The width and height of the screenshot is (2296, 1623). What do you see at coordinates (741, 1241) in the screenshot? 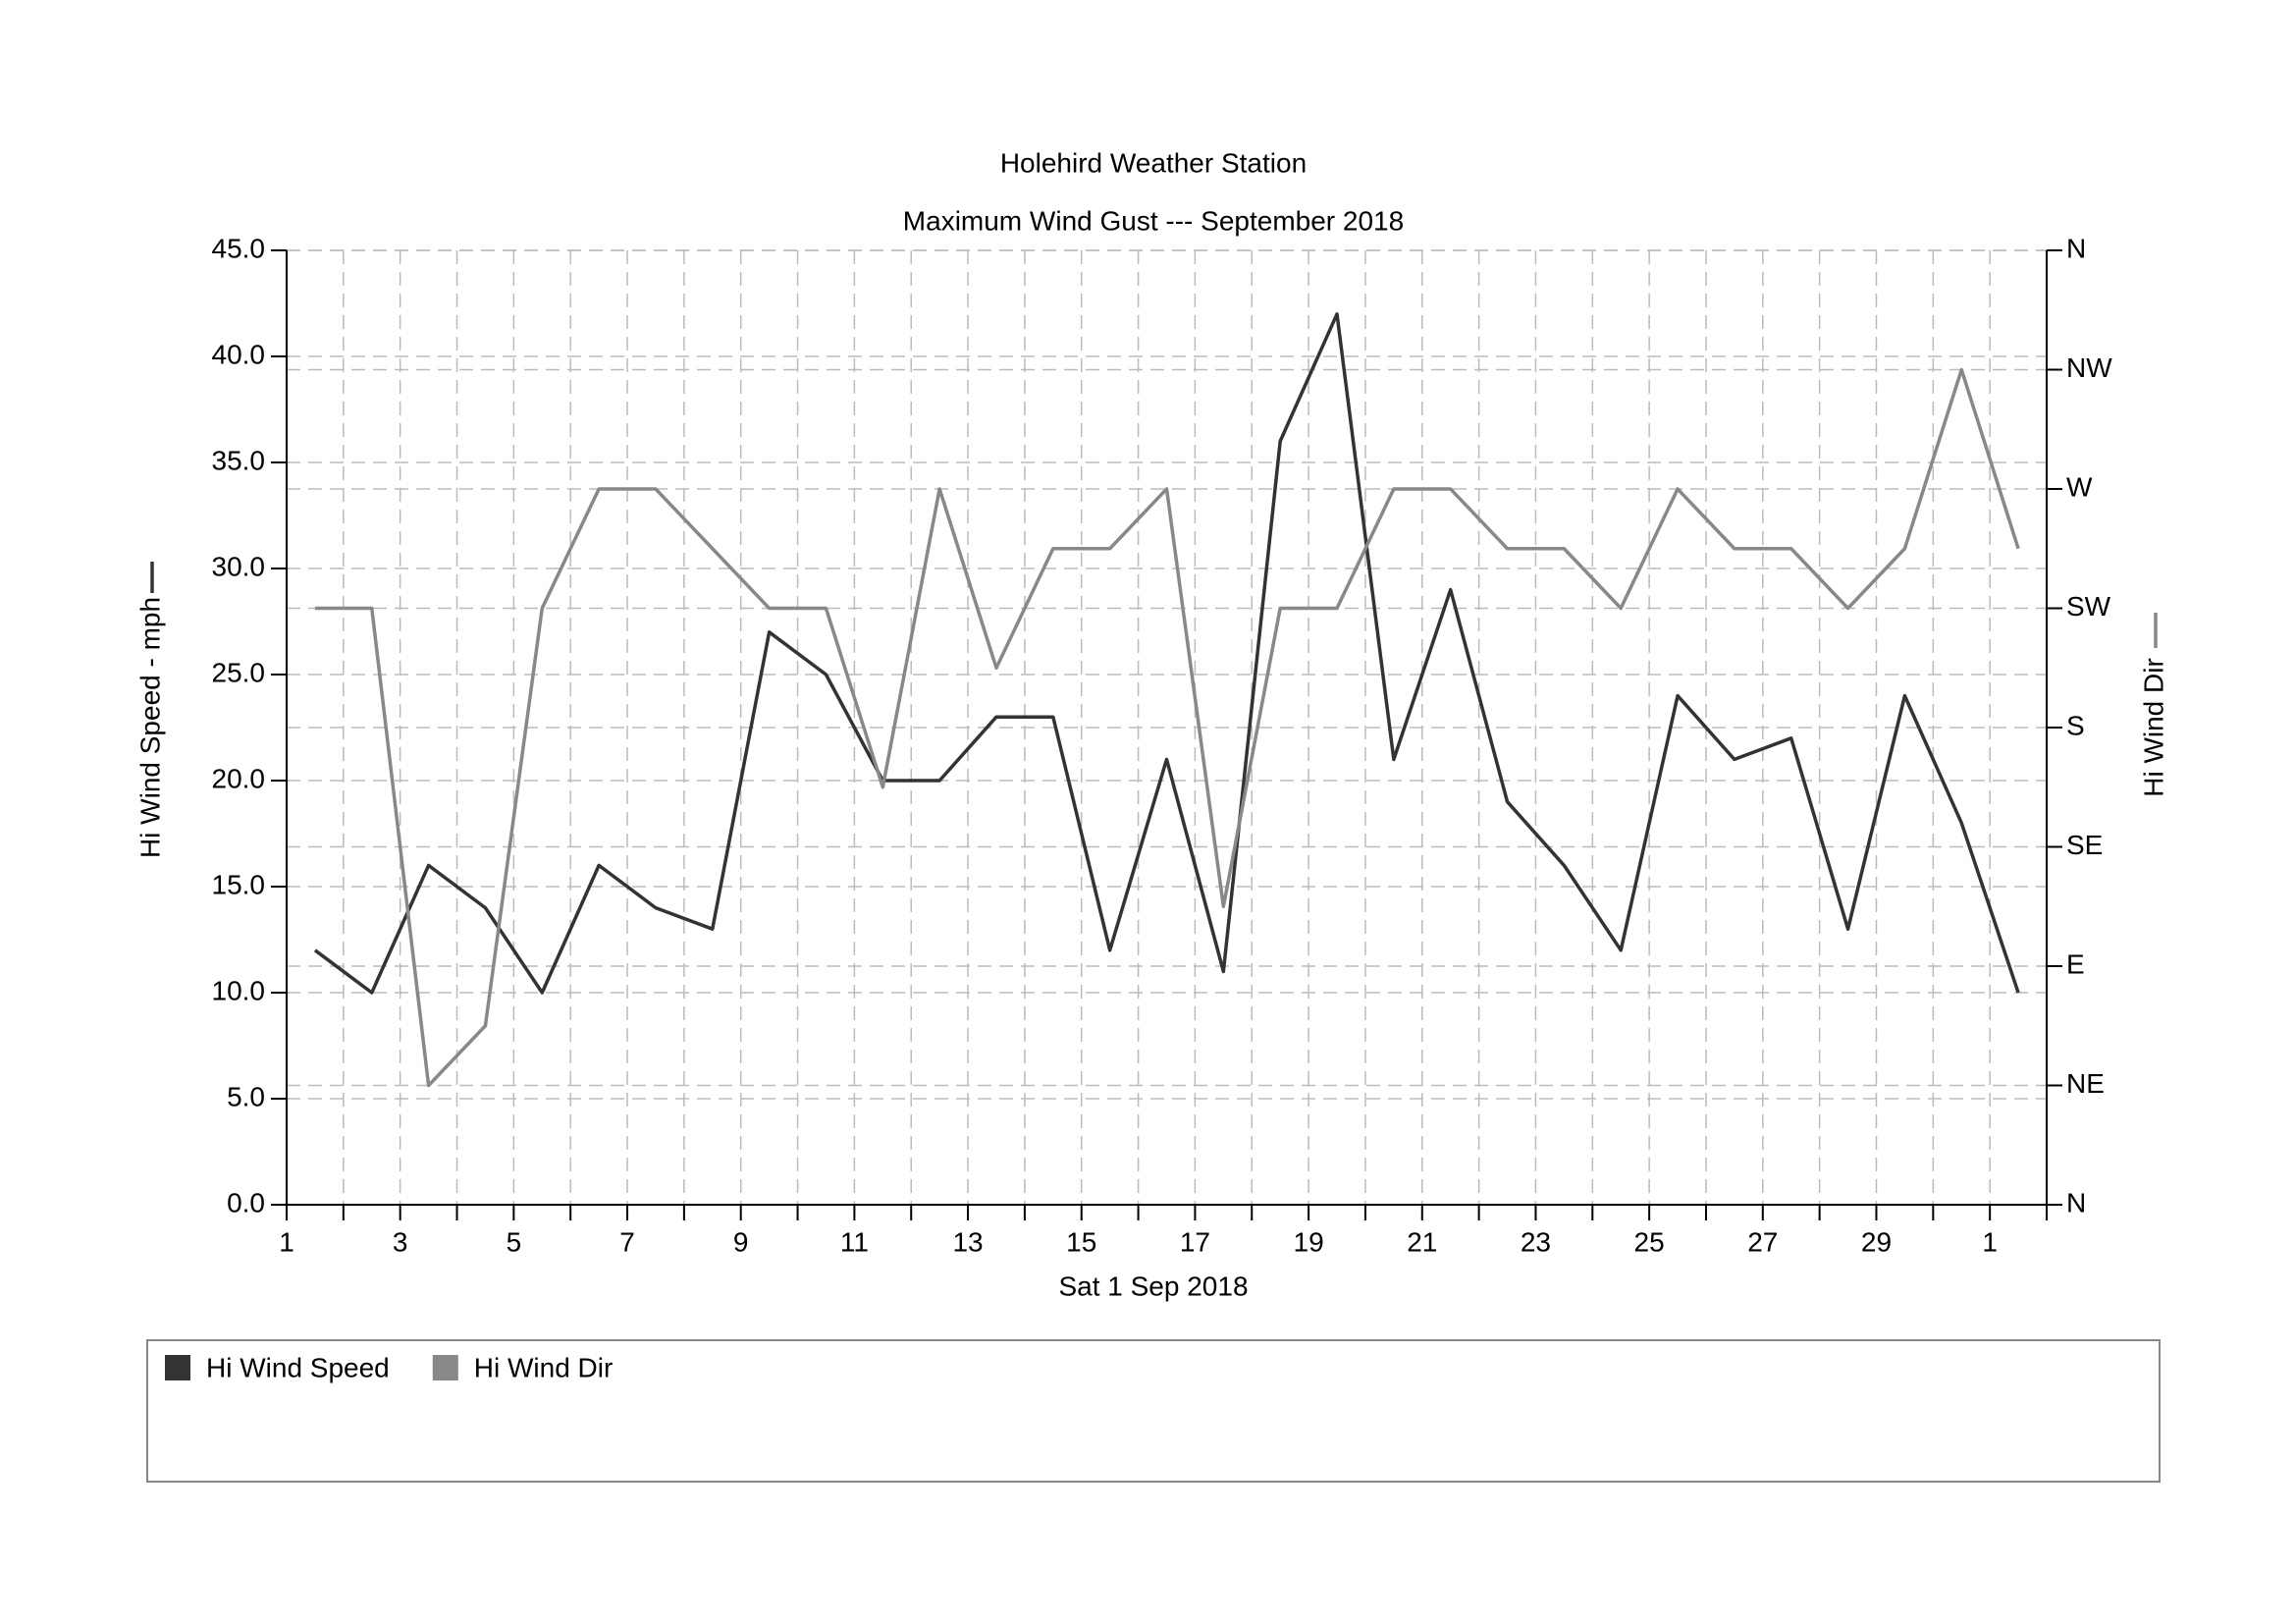
I see `x-tick-label: 9` at bounding box center [741, 1241].